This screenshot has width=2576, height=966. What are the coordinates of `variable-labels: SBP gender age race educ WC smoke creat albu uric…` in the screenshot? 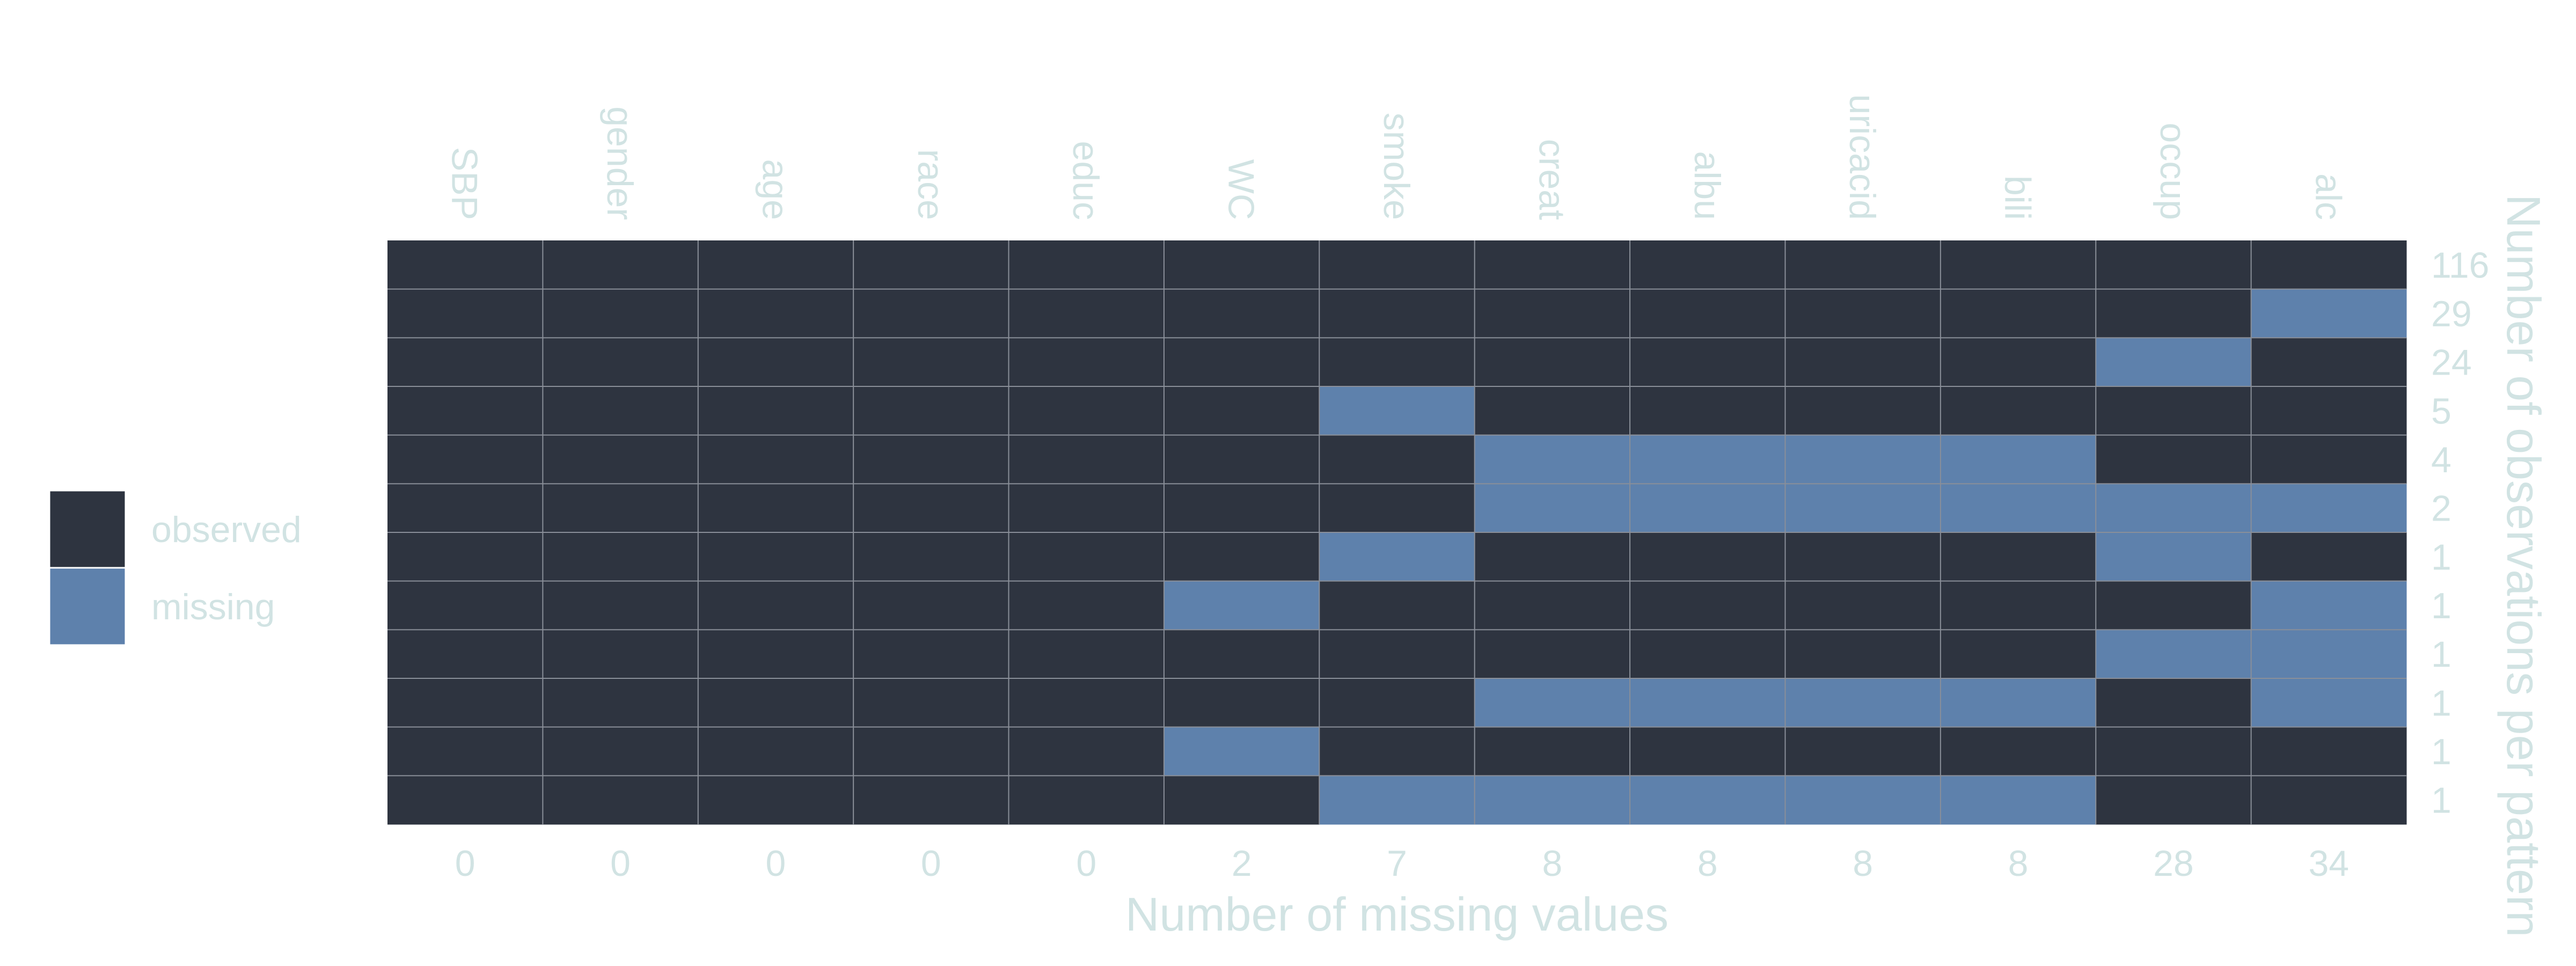 It's located at (1396, 157).